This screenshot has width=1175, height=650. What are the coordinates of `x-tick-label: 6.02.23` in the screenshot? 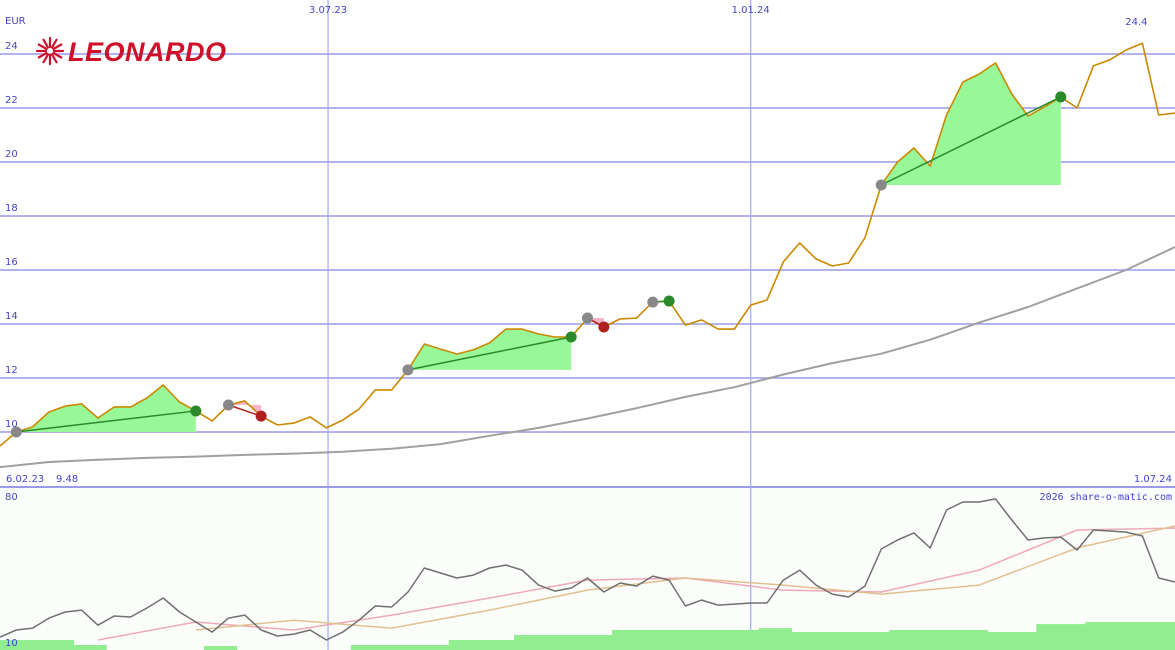 It's located at (25, 479).